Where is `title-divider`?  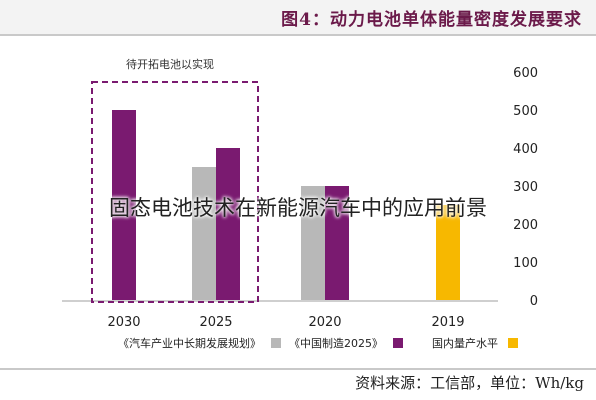
title-divider is located at coordinates (298, 35).